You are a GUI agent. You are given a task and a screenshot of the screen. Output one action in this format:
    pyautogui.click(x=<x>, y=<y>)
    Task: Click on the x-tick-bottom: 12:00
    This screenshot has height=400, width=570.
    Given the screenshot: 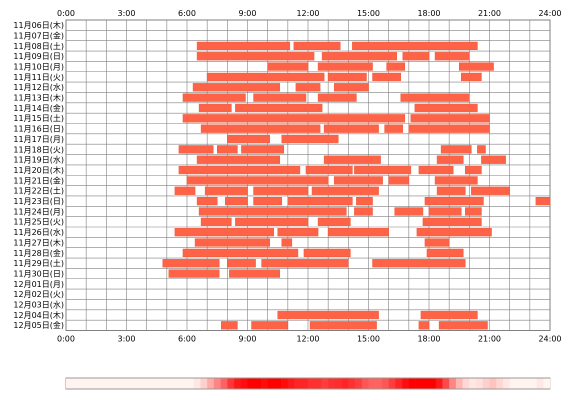 What is the action you would take?
    pyautogui.click(x=307, y=339)
    